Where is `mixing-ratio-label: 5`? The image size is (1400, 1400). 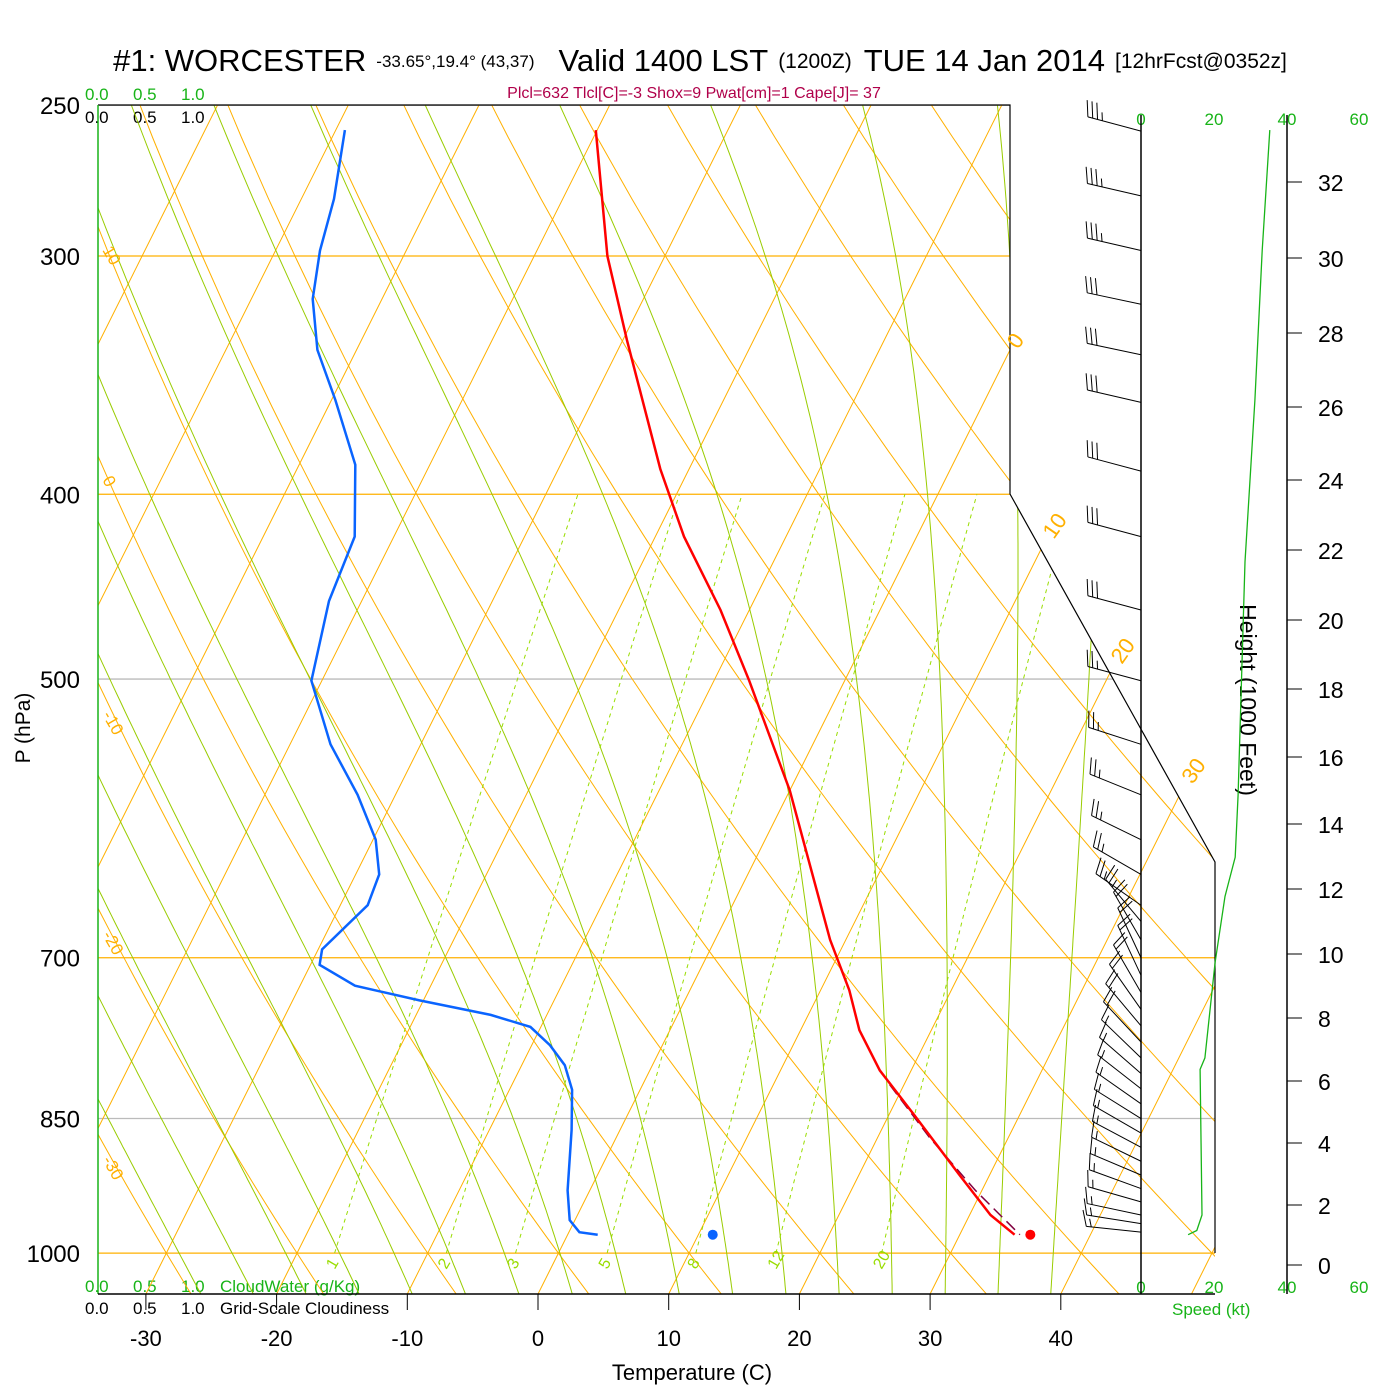 mixing-ratio-label: 5 is located at coordinates (605, 1264).